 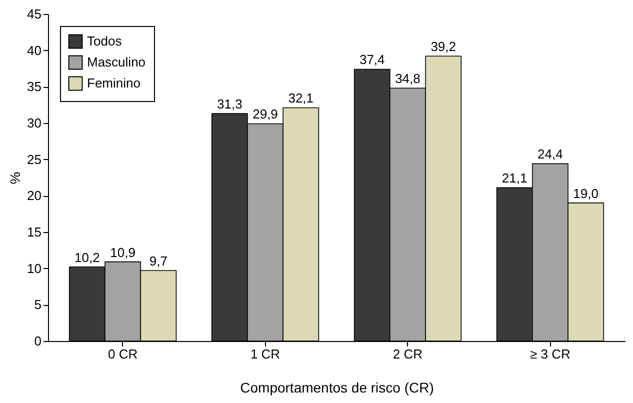 What do you see at coordinates (301, 98) in the screenshot?
I see `data-label: 32,1` at bounding box center [301, 98].